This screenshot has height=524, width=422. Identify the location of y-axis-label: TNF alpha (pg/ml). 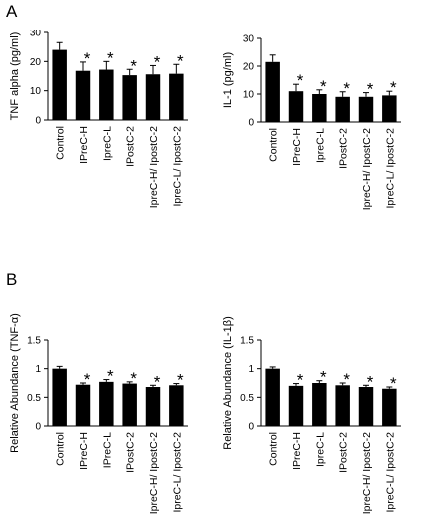
(15, 76).